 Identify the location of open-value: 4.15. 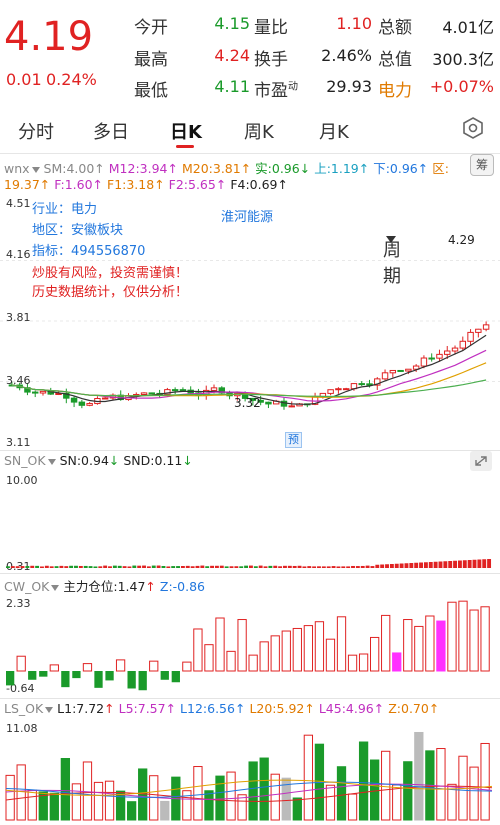
(232, 23).